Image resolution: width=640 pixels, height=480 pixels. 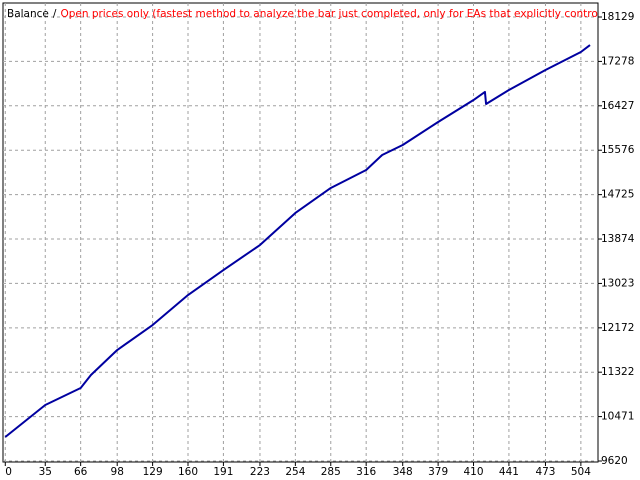 What do you see at coordinates (223, 472) in the screenshot?
I see `x-tick-label: 191` at bounding box center [223, 472].